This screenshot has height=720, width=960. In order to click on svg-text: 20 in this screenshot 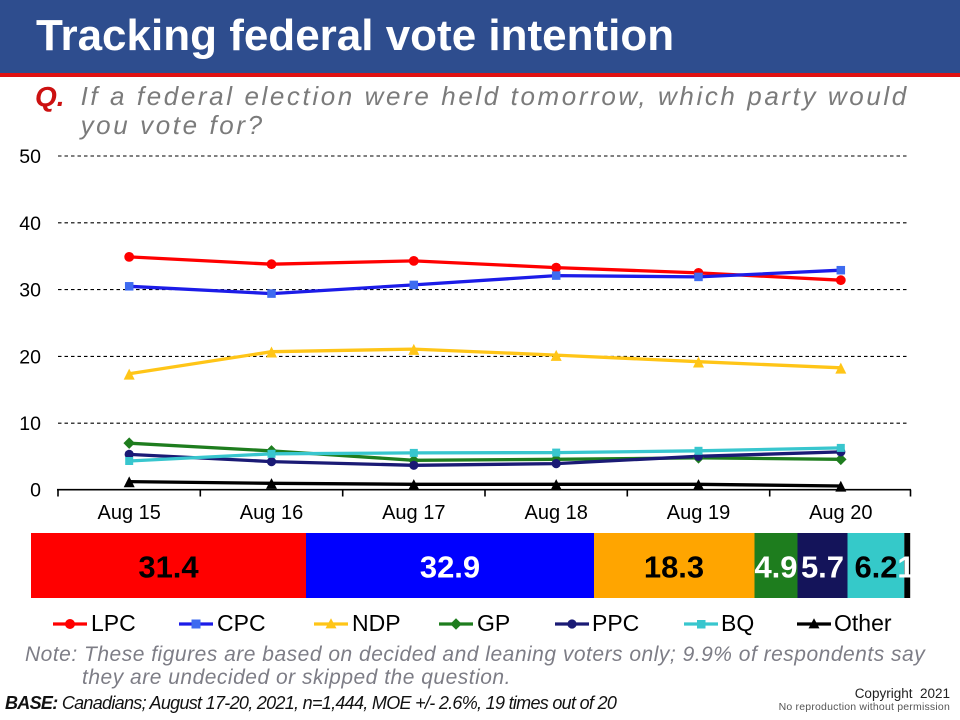, I will do `click(30, 357)`.